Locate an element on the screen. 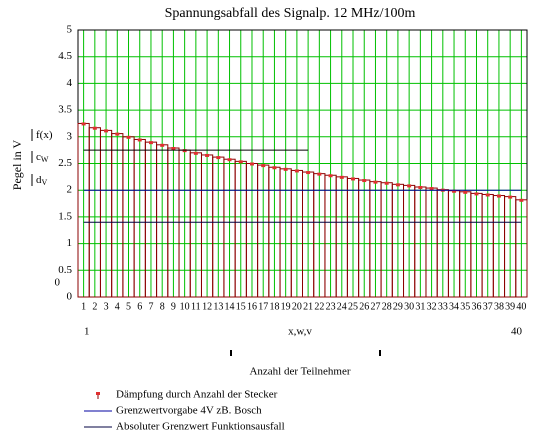 The height and width of the screenshot is (441, 540). x-tick-label: 1 is located at coordinates (83, 306).